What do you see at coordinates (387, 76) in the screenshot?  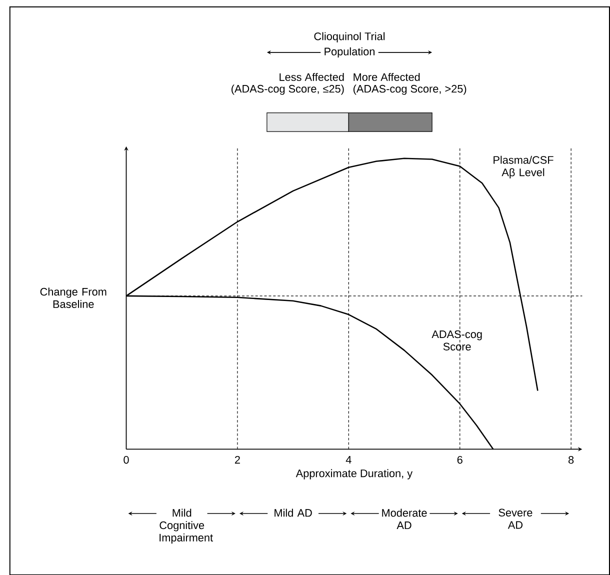 I see `text: More Affected` at bounding box center [387, 76].